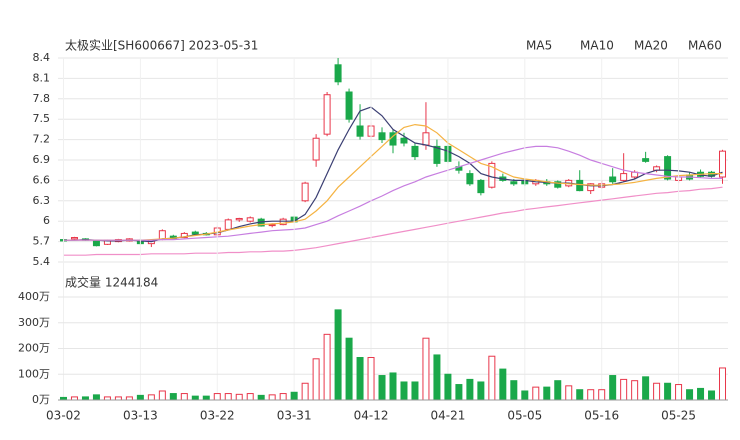  Describe the element at coordinates (34, 373) in the screenshot. I see `y-tick-label: 100万` at that location.